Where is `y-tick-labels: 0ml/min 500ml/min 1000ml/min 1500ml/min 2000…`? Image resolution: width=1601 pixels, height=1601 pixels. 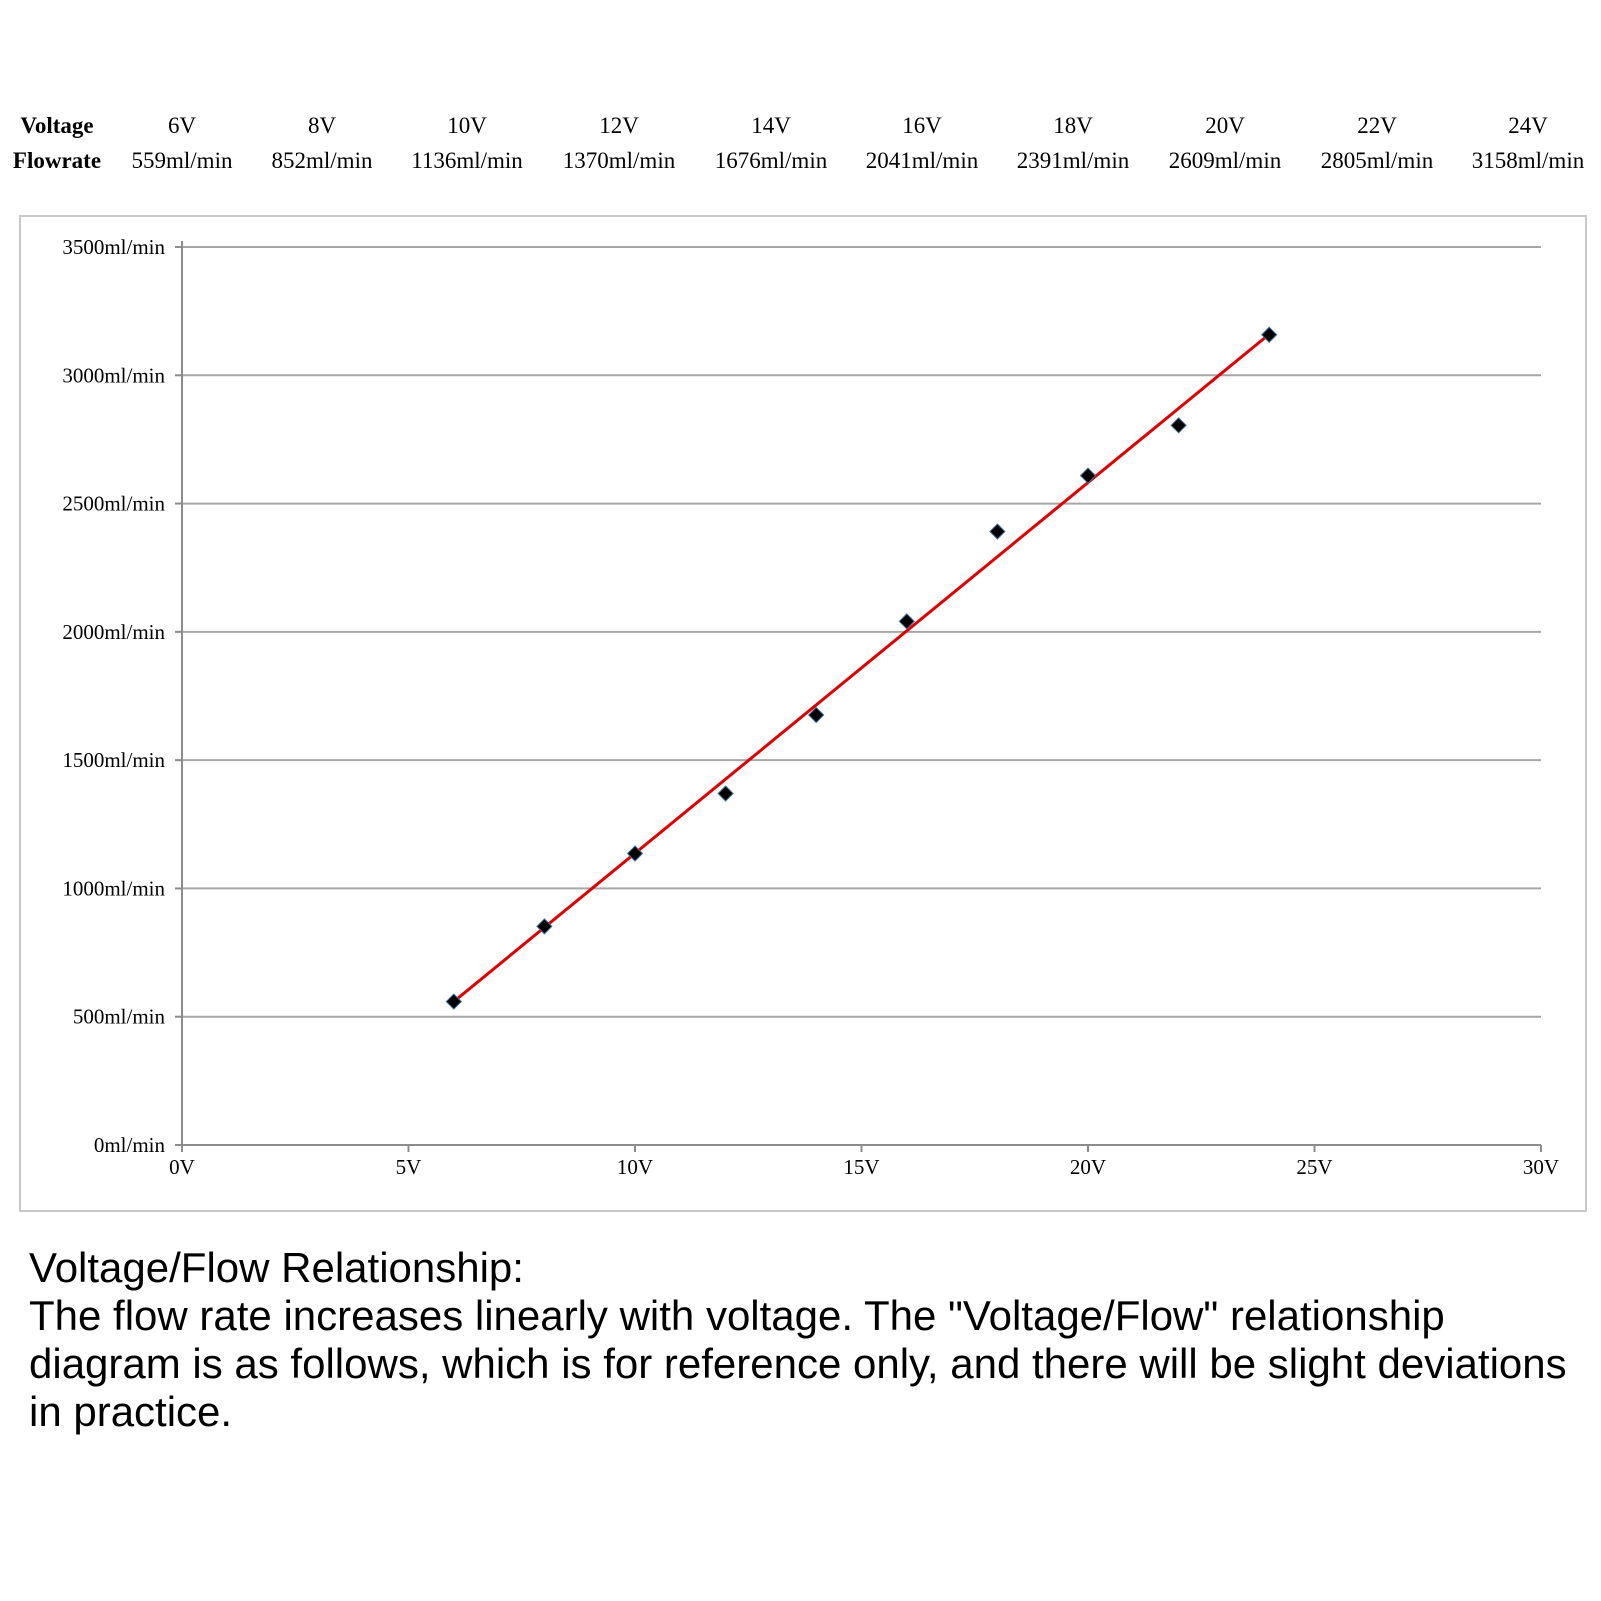 y-tick-labels: 0ml/min 500ml/min 1000ml/min 1500ml/min 2000… is located at coordinates (113, 696).